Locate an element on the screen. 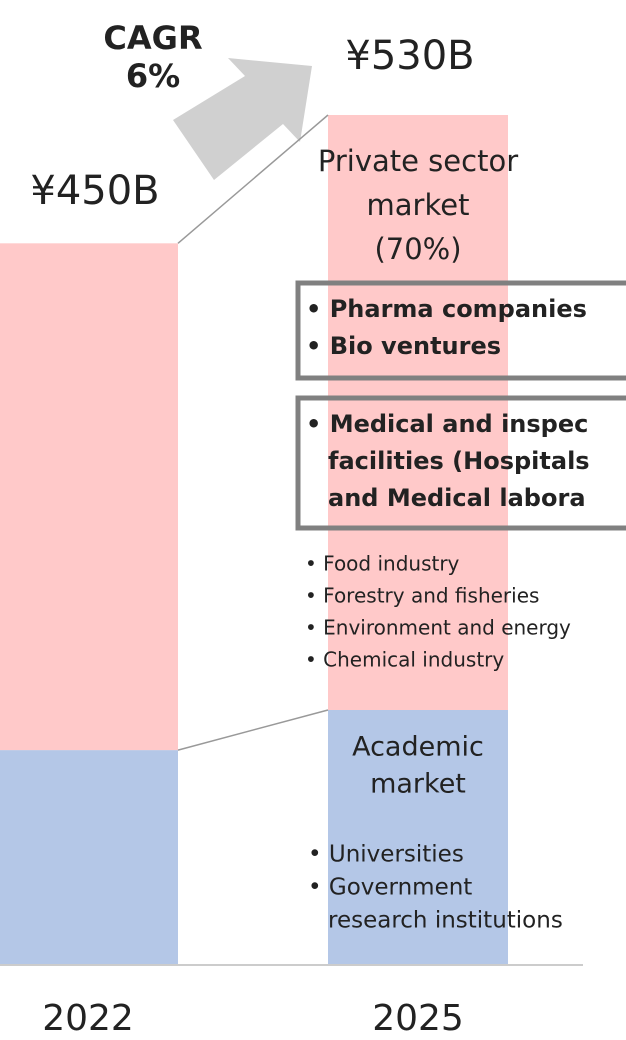 The width and height of the screenshot is (626, 1040). x-tick-label: 2025 is located at coordinates (418, 1018).